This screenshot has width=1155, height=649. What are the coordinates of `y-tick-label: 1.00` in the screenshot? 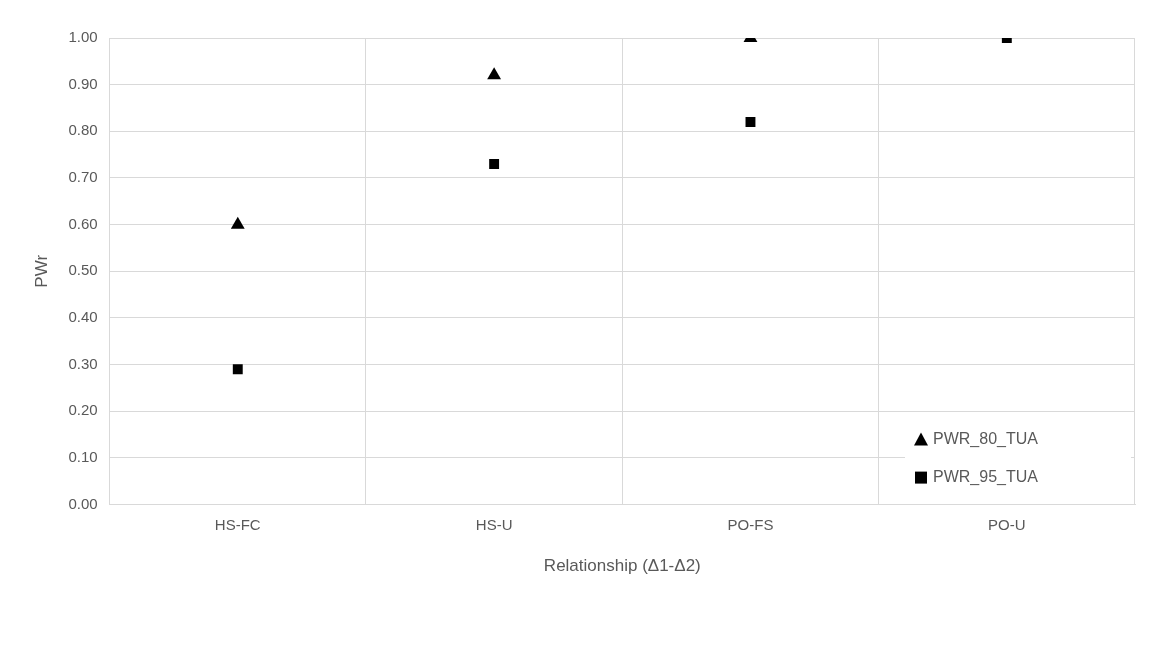 It's located at (83, 37).